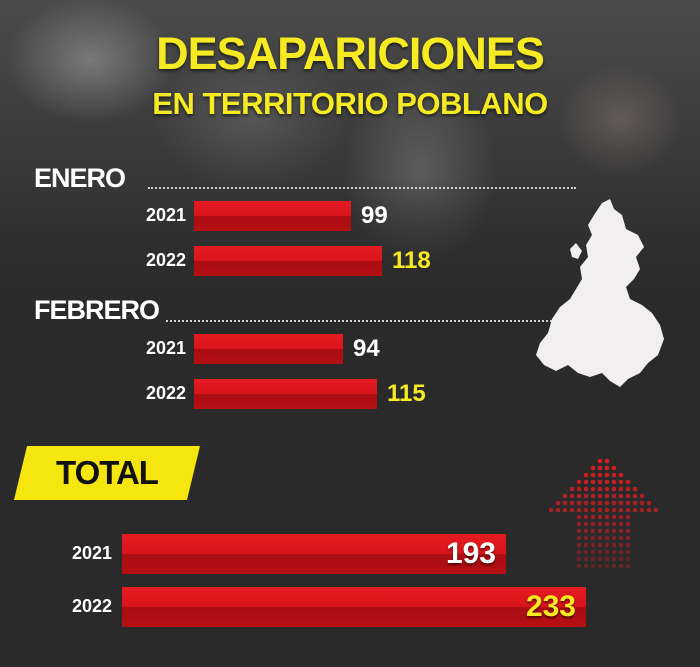  What do you see at coordinates (91, 553) in the screenshot?
I see `year-label-total-2021: 2021` at bounding box center [91, 553].